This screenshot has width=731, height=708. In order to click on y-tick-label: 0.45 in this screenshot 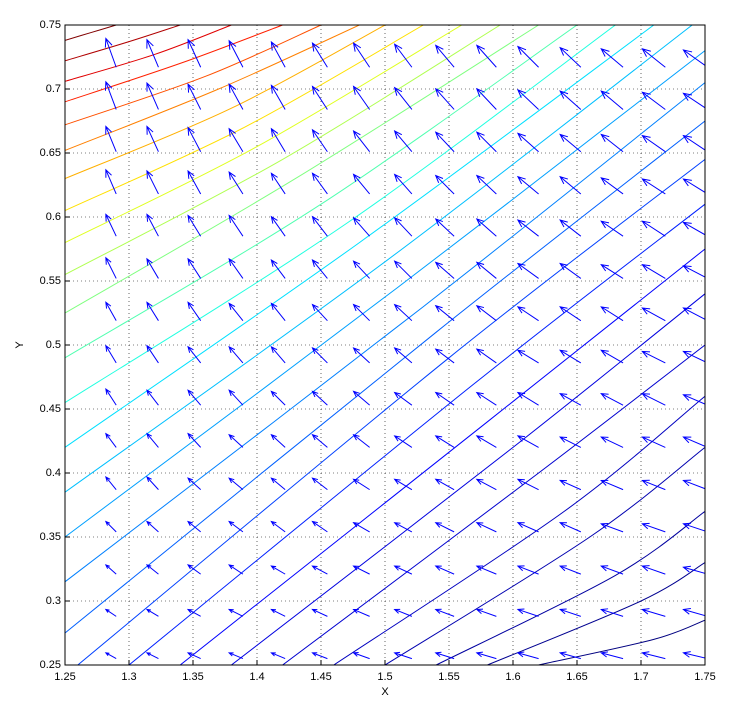, I will do `click(50, 409)`.